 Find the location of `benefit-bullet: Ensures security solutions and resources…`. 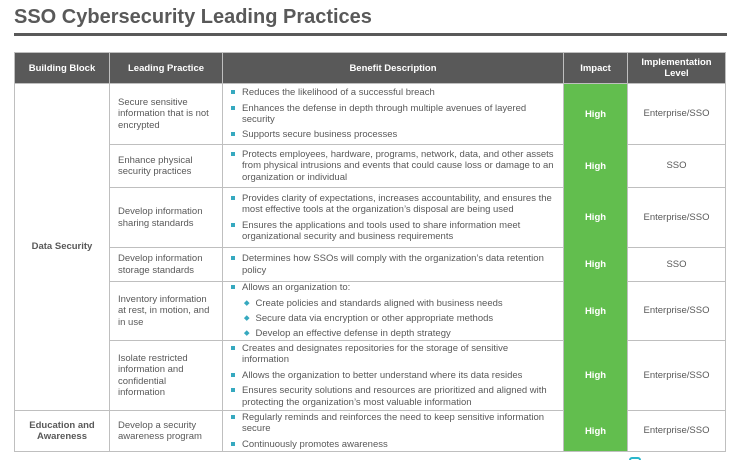

benefit-bullet: Ensures security solutions and resources… is located at coordinates (394, 396).